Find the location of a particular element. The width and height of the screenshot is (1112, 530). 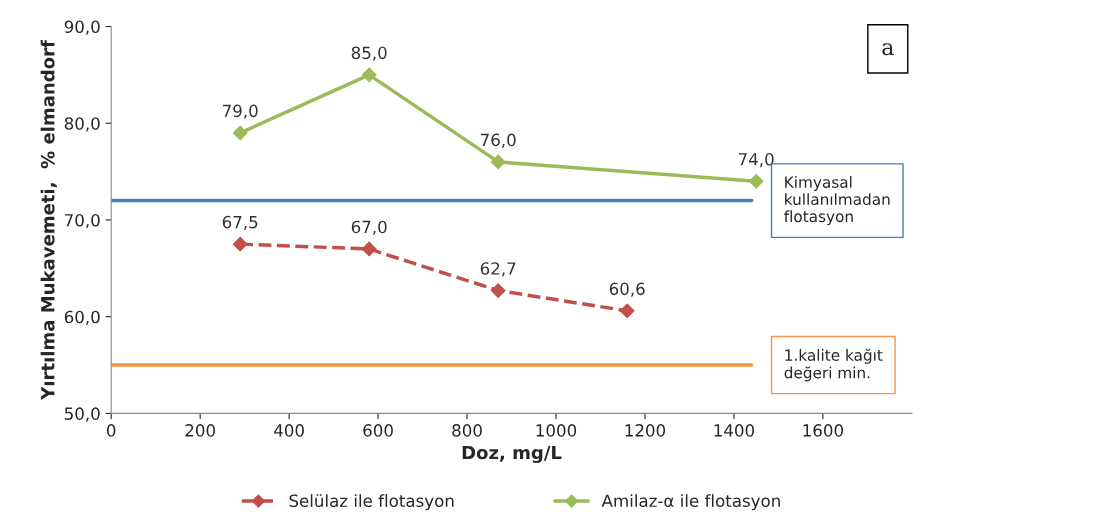

x-tick-label: 1600 is located at coordinates (823, 430).